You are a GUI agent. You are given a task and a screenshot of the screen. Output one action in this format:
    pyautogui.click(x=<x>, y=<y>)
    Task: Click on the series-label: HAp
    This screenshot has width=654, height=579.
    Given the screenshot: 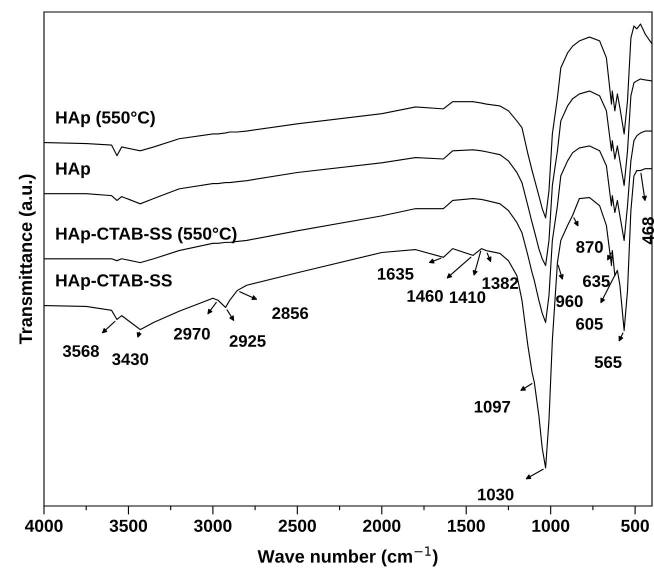 What is the action you would take?
    pyautogui.click(x=73, y=170)
    